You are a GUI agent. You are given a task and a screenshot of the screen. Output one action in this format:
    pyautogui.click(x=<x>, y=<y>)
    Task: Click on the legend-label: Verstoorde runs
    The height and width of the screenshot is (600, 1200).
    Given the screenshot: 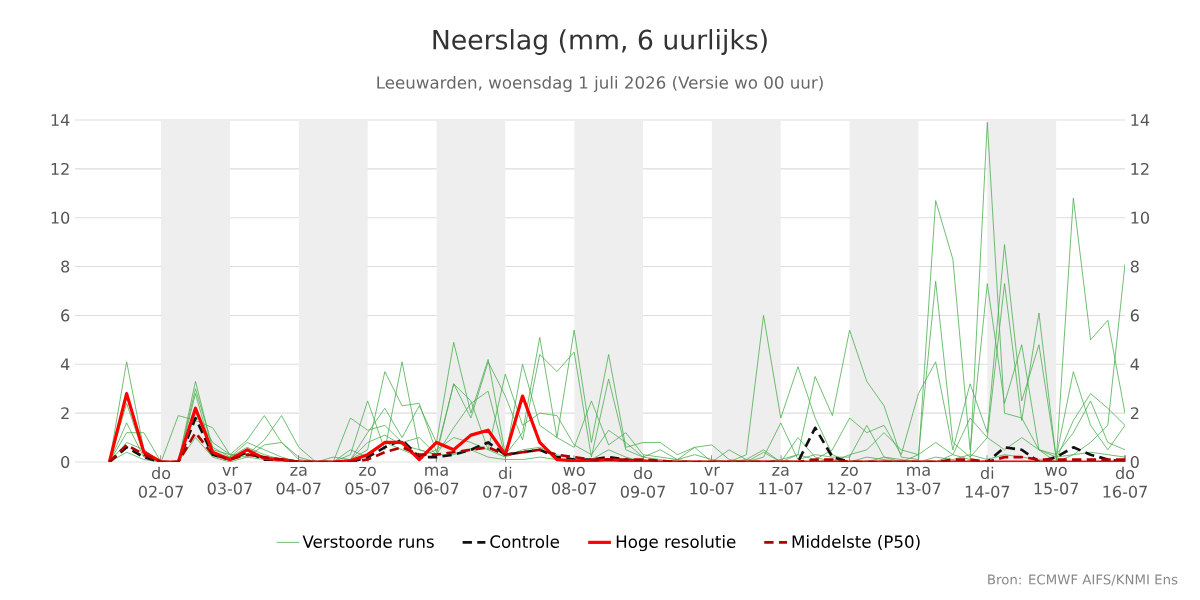 What is the action you would take?
    pyautogui.click(x=368, y=541)
    